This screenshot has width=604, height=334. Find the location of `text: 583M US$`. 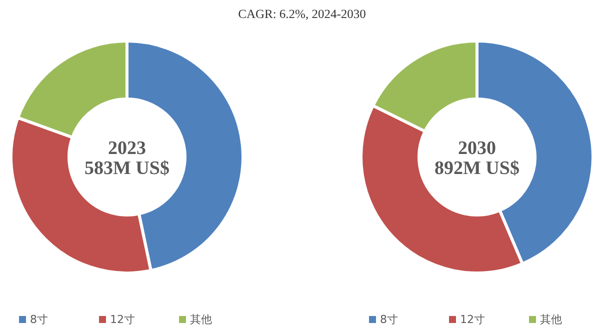

text: 583M US$ is located at coordinates (127, 168).